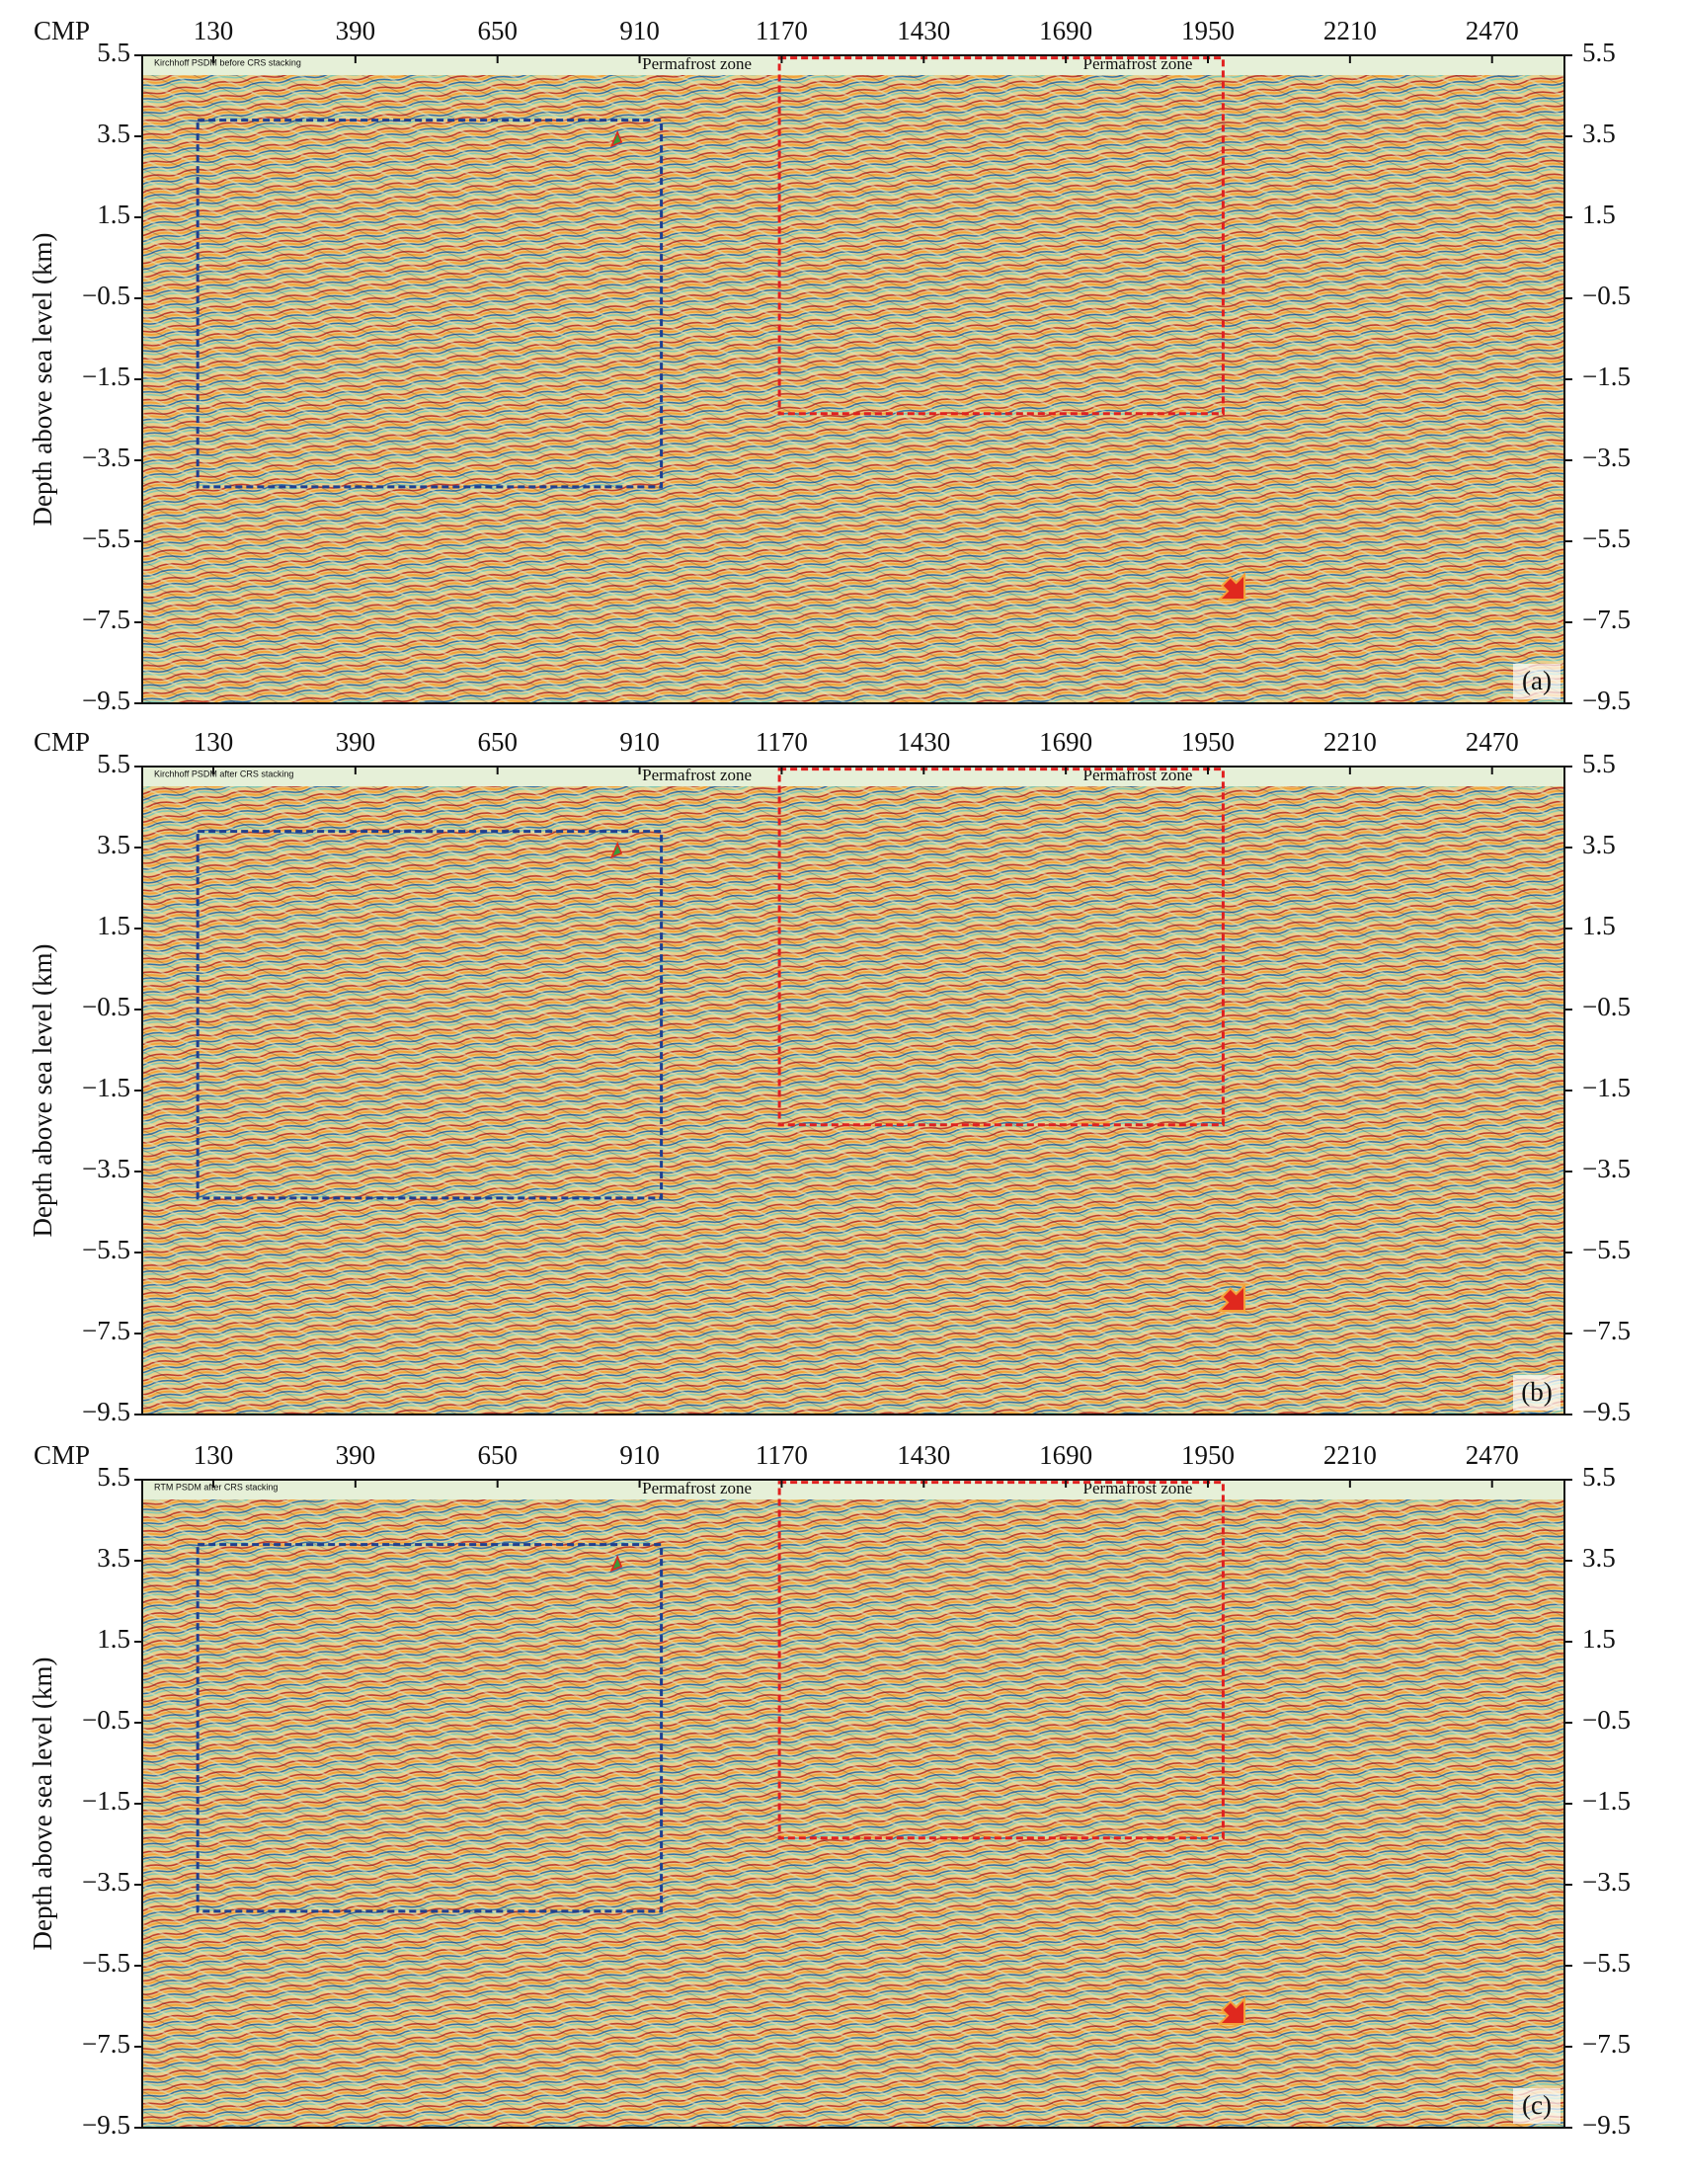 The height and width of the screenshot is (2184, 1681). What do you see at coordinates (106, 1330) in the screenshot?
I see `y-tick-label: −7.5` at bounding box center [106, 1330].